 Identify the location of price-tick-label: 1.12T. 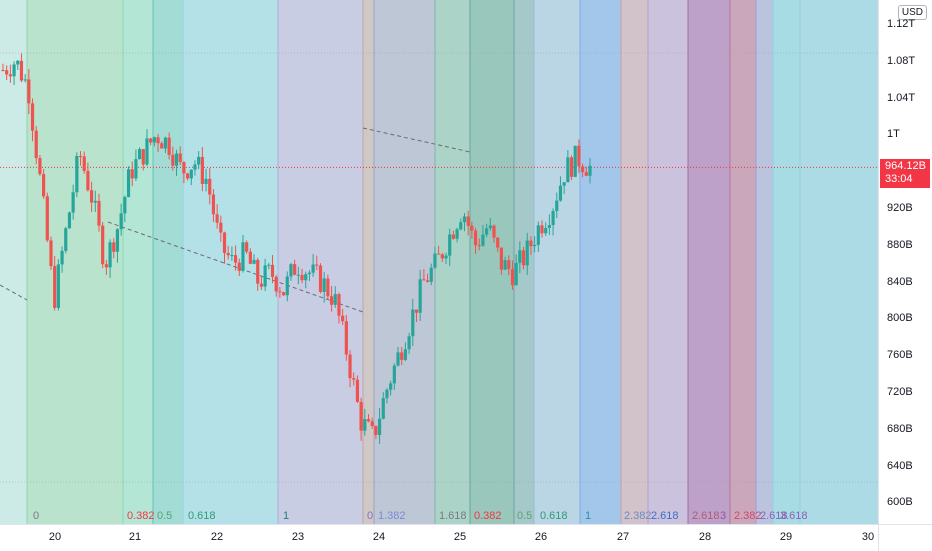
(901, 24).